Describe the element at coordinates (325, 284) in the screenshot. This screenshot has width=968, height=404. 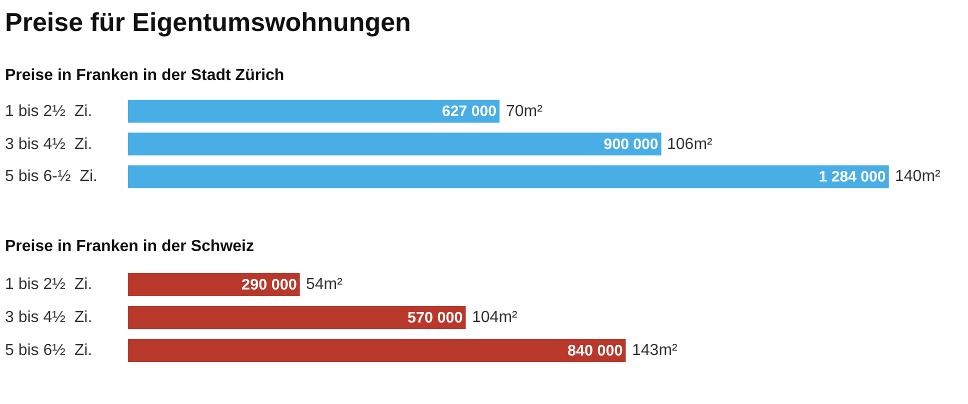
I see `annotation: 54m²` at that location.